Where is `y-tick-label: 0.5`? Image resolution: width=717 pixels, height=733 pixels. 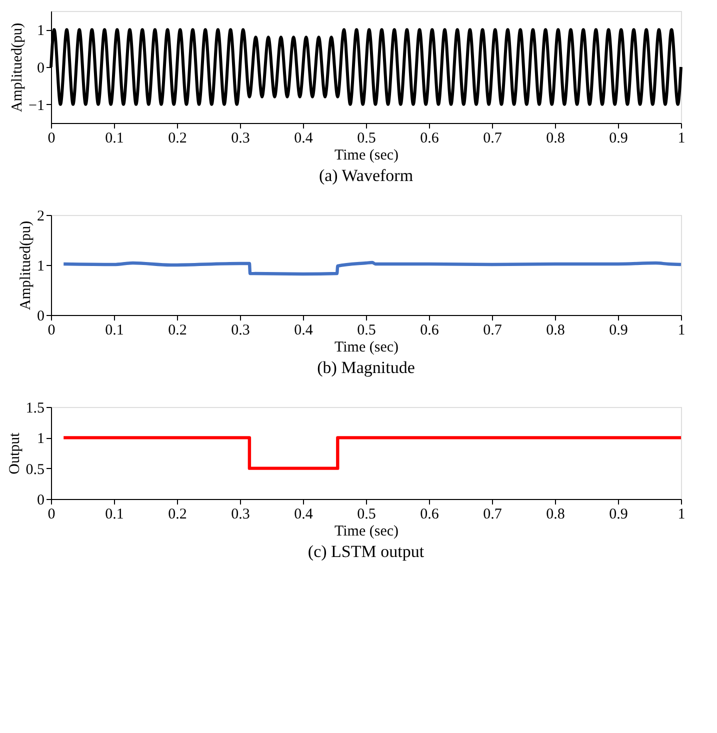 y-tick-label: 0.5 is located at coordinates (35, 470).